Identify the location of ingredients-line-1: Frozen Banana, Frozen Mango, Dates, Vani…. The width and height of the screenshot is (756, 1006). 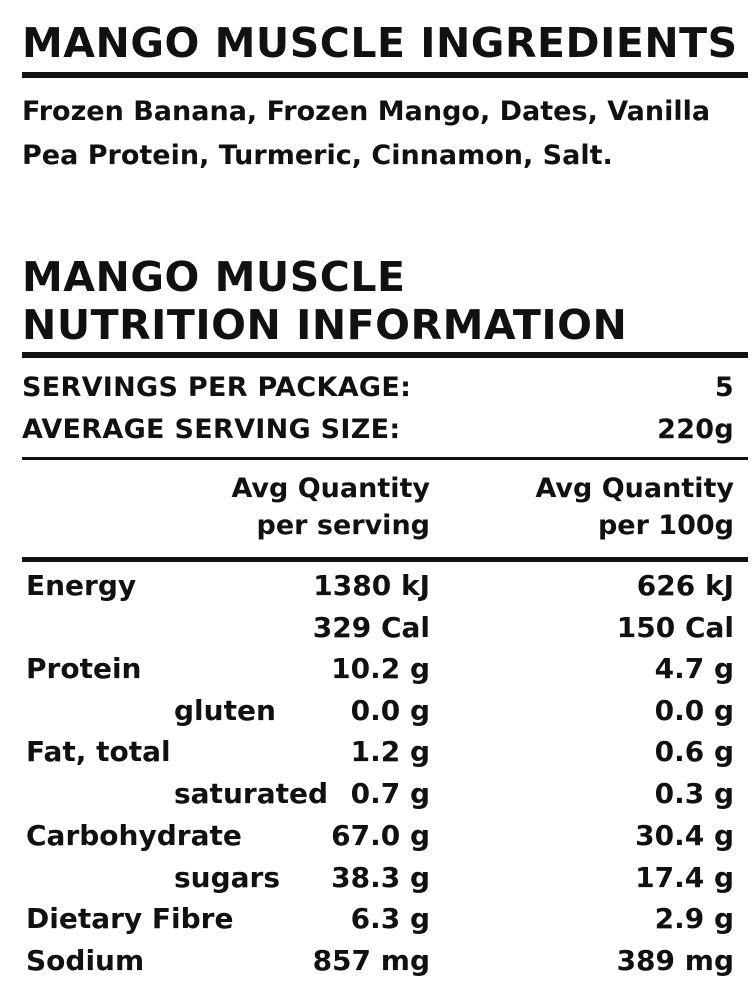
(366, 111).